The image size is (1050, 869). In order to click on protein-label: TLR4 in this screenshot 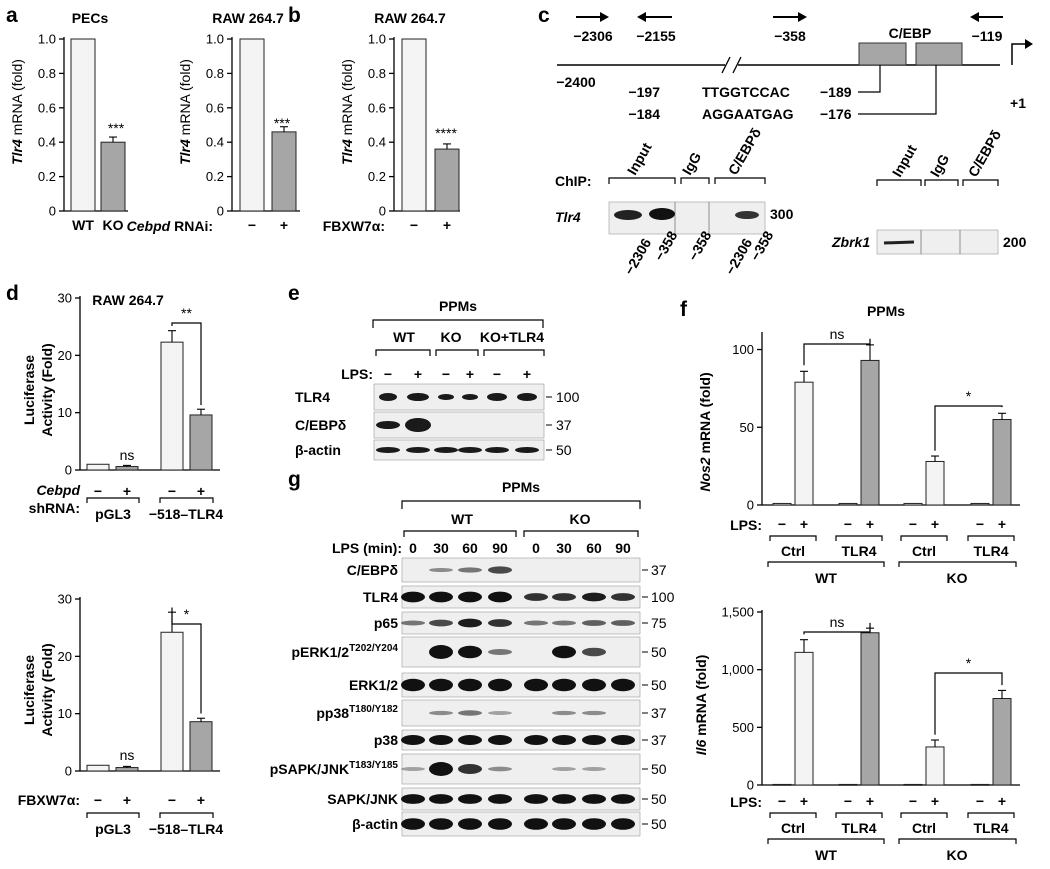, I will do `click(312, 397)`.